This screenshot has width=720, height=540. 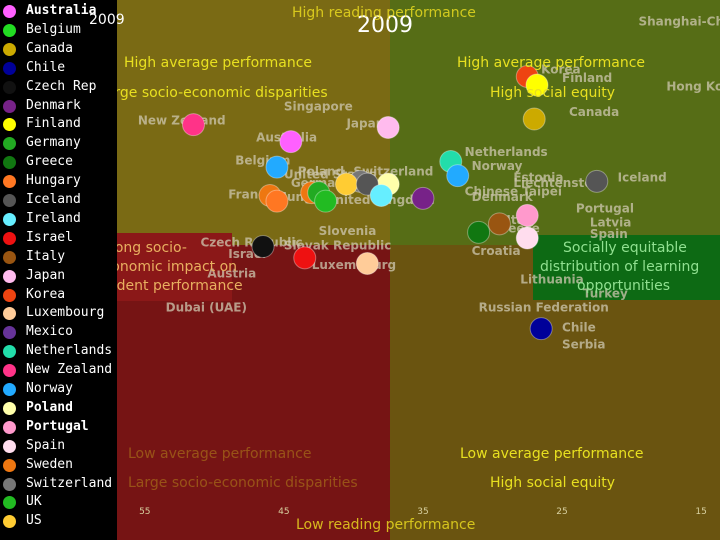 What do you see at coordinates (58, 408) in the screenshot?
I see `legend-item-poland: Poland` at bounding box center [58, 408].